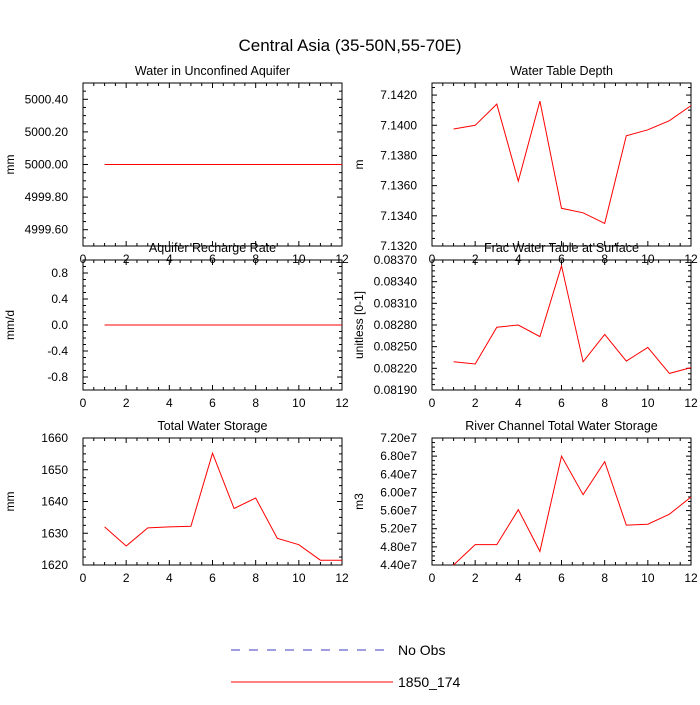 The width and height of the screenshot is (700, 705). What do you see at coordinates (346, 666) in the screenshot?
I see `legend: No Obs 1850_174` at bounding box center [346, 666].